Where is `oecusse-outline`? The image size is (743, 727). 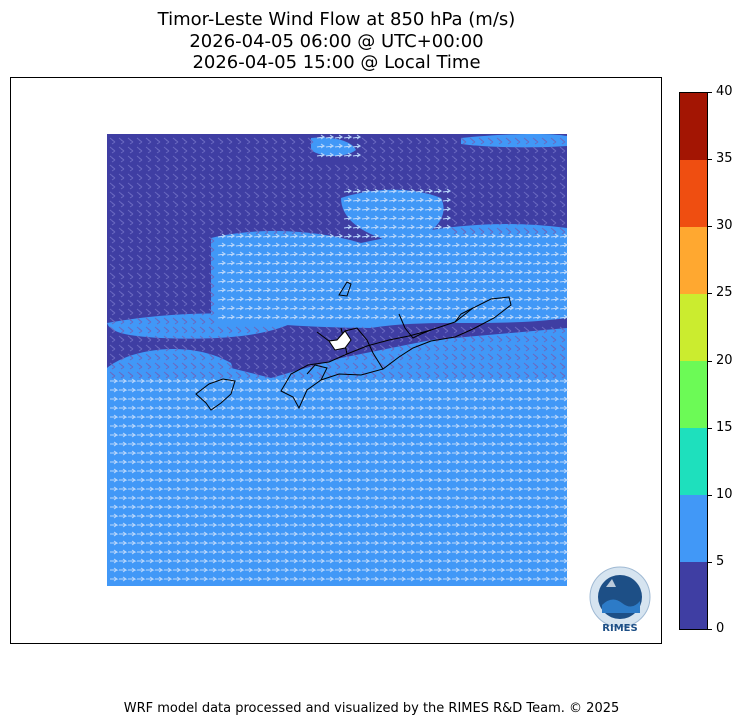
oecusse-outline is located at coordinates (215, 394).